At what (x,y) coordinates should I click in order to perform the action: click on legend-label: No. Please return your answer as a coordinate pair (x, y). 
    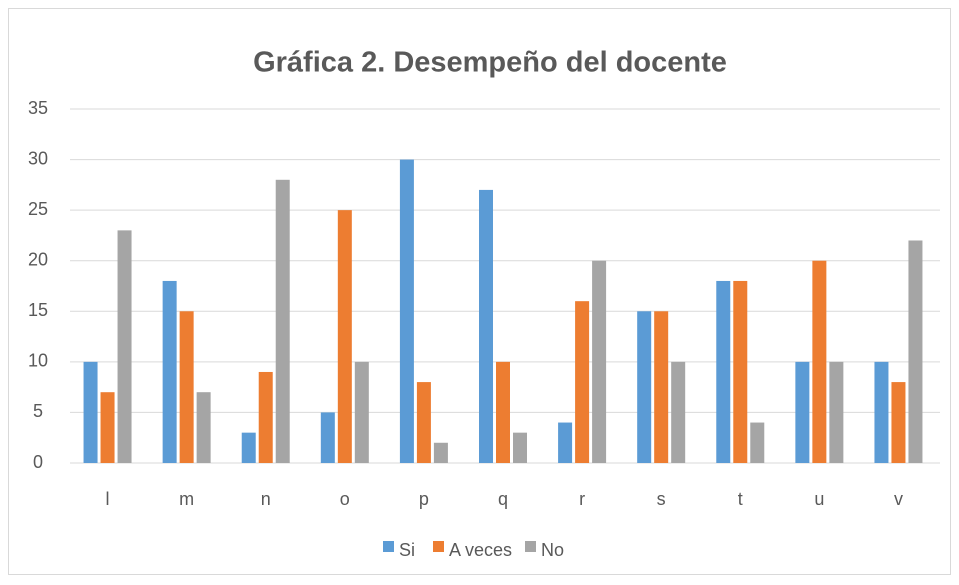
    Looking at the image, I should click on (552, 550).